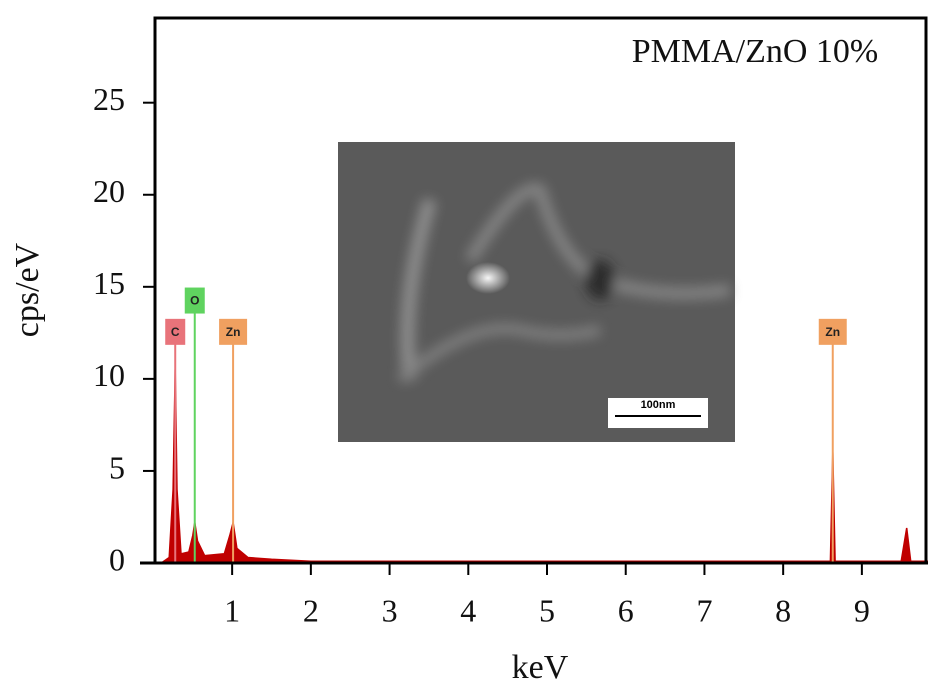 Image resolution: width=928 pixels, height=689 pixels. What do you see at coordinates (390, 610) in the screenshot?
I see `x-tick-label: 3` at bounding box center [390, 610].